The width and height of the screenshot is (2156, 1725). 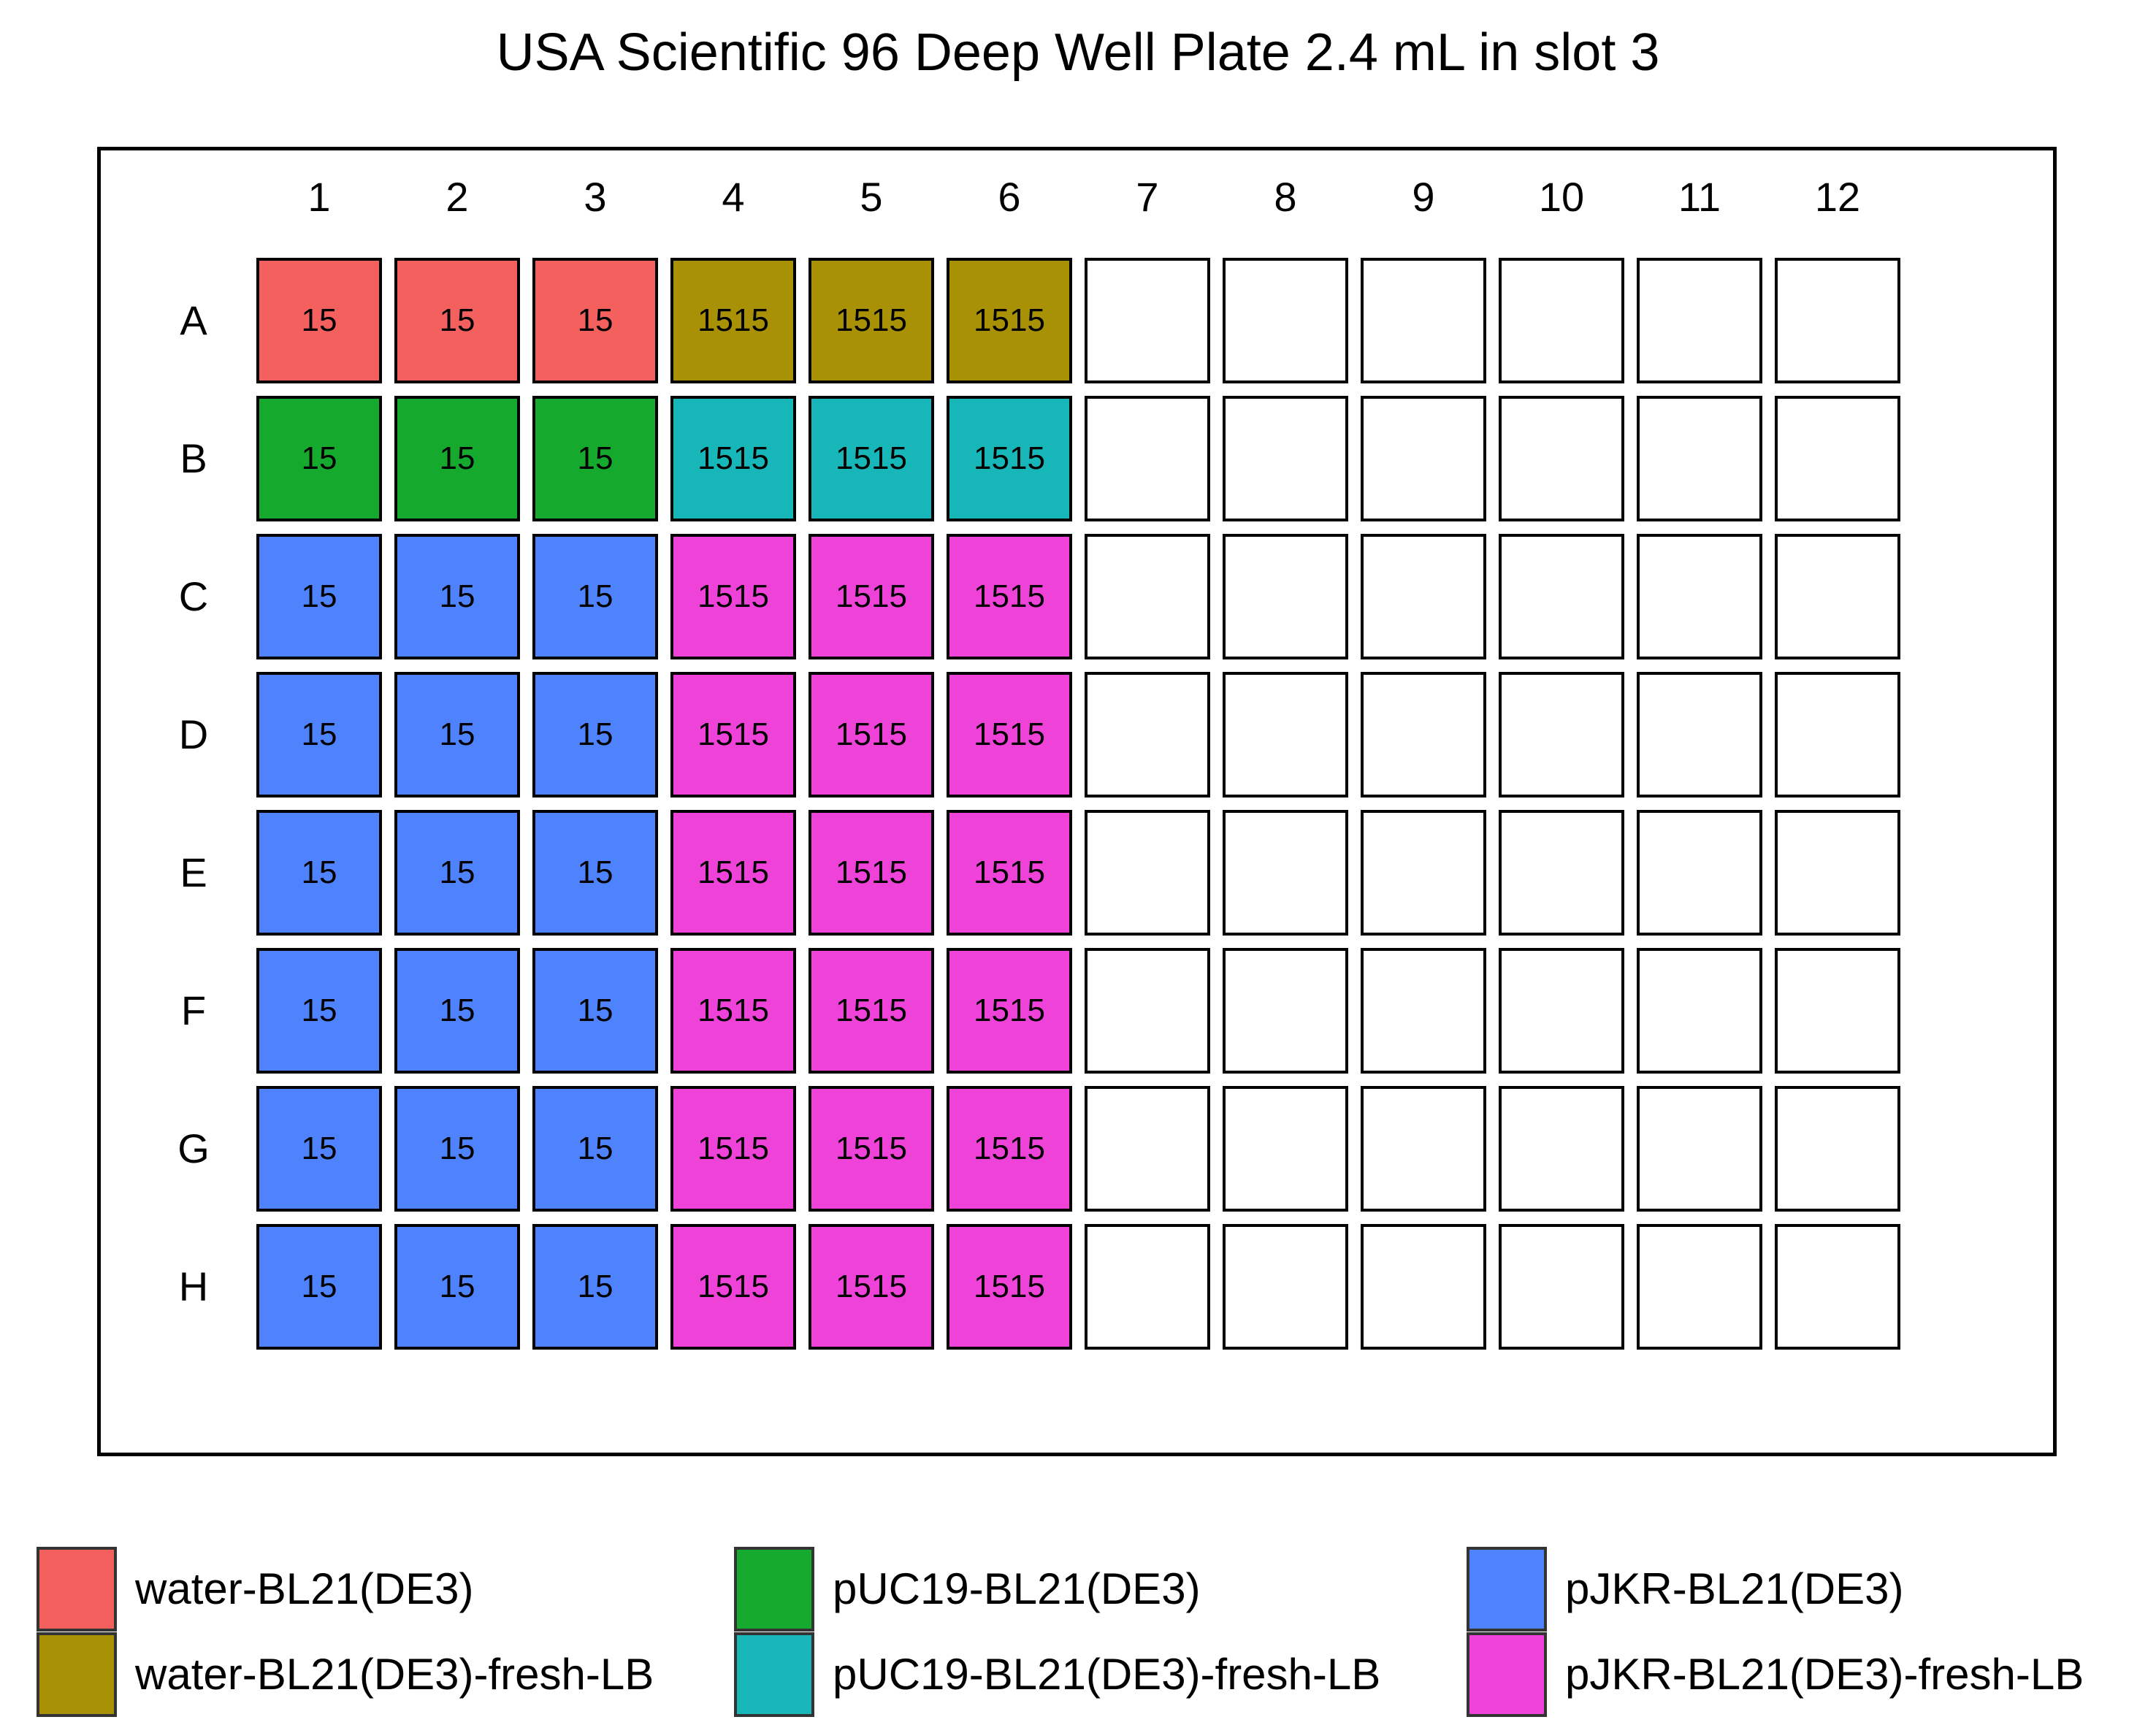 I want to click on legend-label: water-BL21(DE3)-fresh-LB, so click(x=394, y=1674).